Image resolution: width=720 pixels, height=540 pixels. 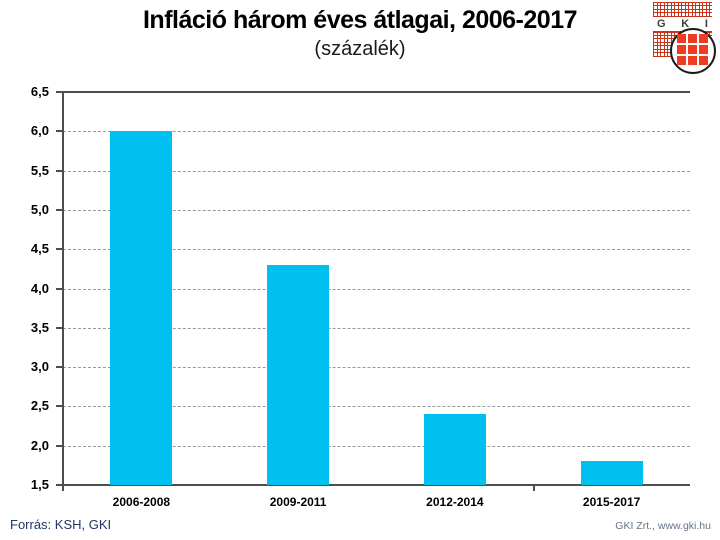 I want to click on source-label: Forrás: KSH, GKI, so click(x=61, y=524).